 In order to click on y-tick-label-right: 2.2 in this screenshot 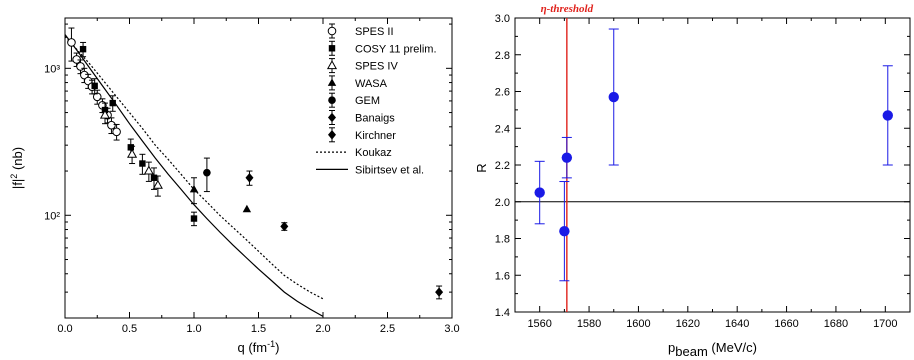, I will do `click(502, 166)`.